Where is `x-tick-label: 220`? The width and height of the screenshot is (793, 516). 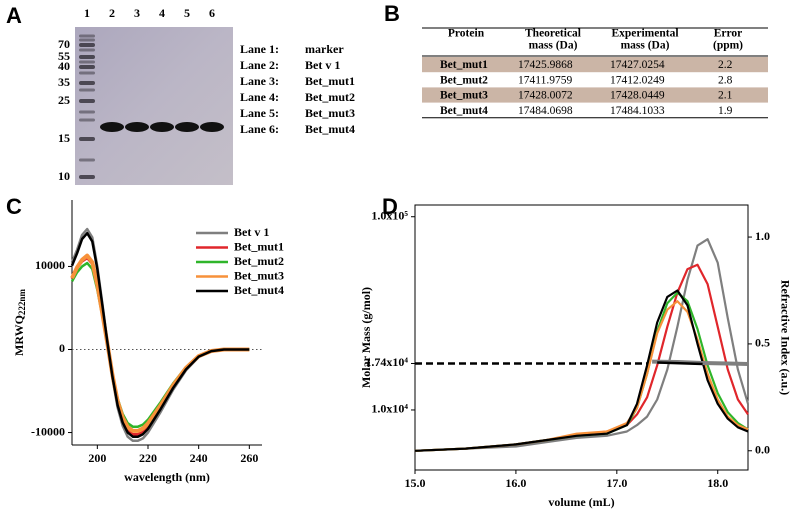 x-tick-label: 220 is located at coordinates (148, 458).